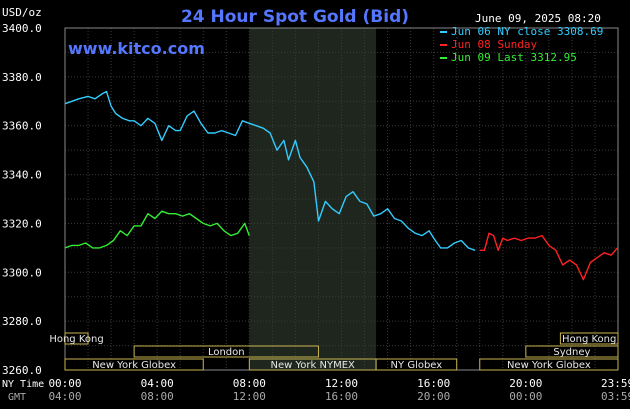 The width and height of the screenshot is (630, 409). Describe the element at coordinates (295, 17) in the screenshot. I see `chart-title: 24 Hour Spot Gold (Bid)` at that location.